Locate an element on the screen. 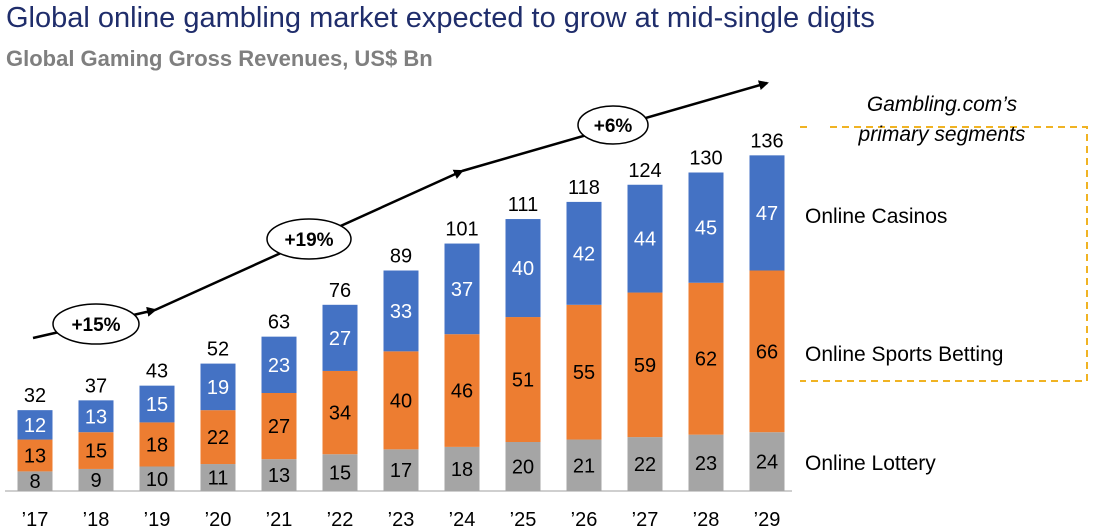 The width and height of the screenshot is (1093, 532). bar-total-label: 32 is located at coordinates (35, 396).